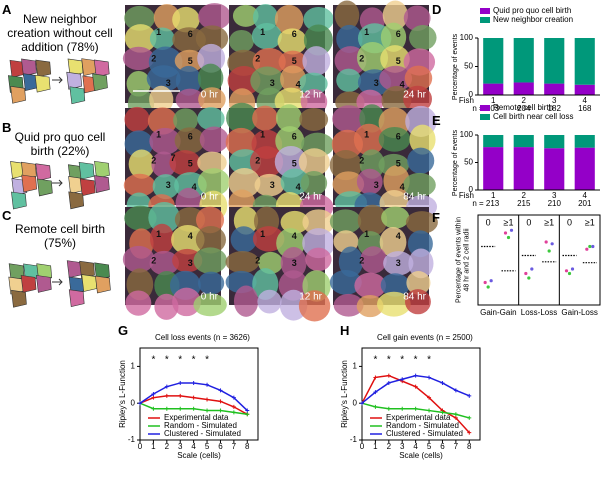 The height and width of the screenshot is (480, 613). I want to click on micrograph: 1 4 2 3 84 hr, so click(383, 261).